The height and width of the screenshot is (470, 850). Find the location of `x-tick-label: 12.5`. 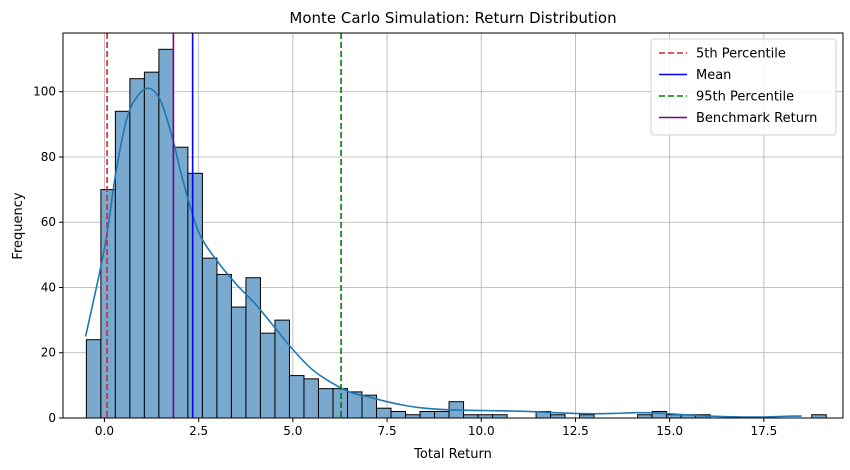

x-tick-label: 12.5 is located at coordinates (575, 431).